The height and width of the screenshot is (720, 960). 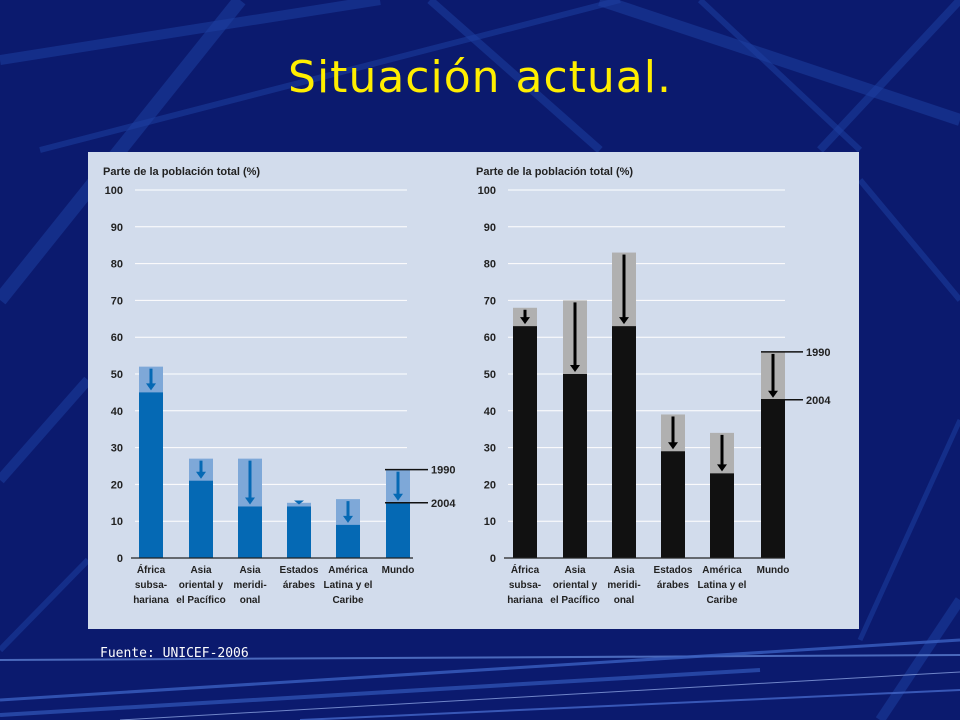 What do you see at coordinates (673, 570) in the screenshot?
I see `right-x-category-label: Estados` at bounding box center [673, 570].